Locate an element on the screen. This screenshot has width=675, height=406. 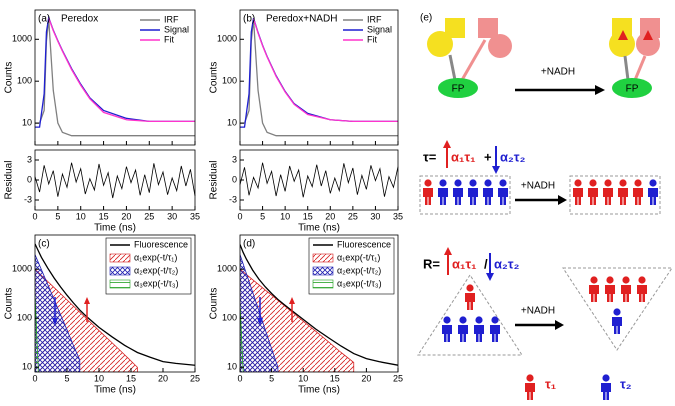
x-tick-label: 35 is located at coordinates (195, 216).